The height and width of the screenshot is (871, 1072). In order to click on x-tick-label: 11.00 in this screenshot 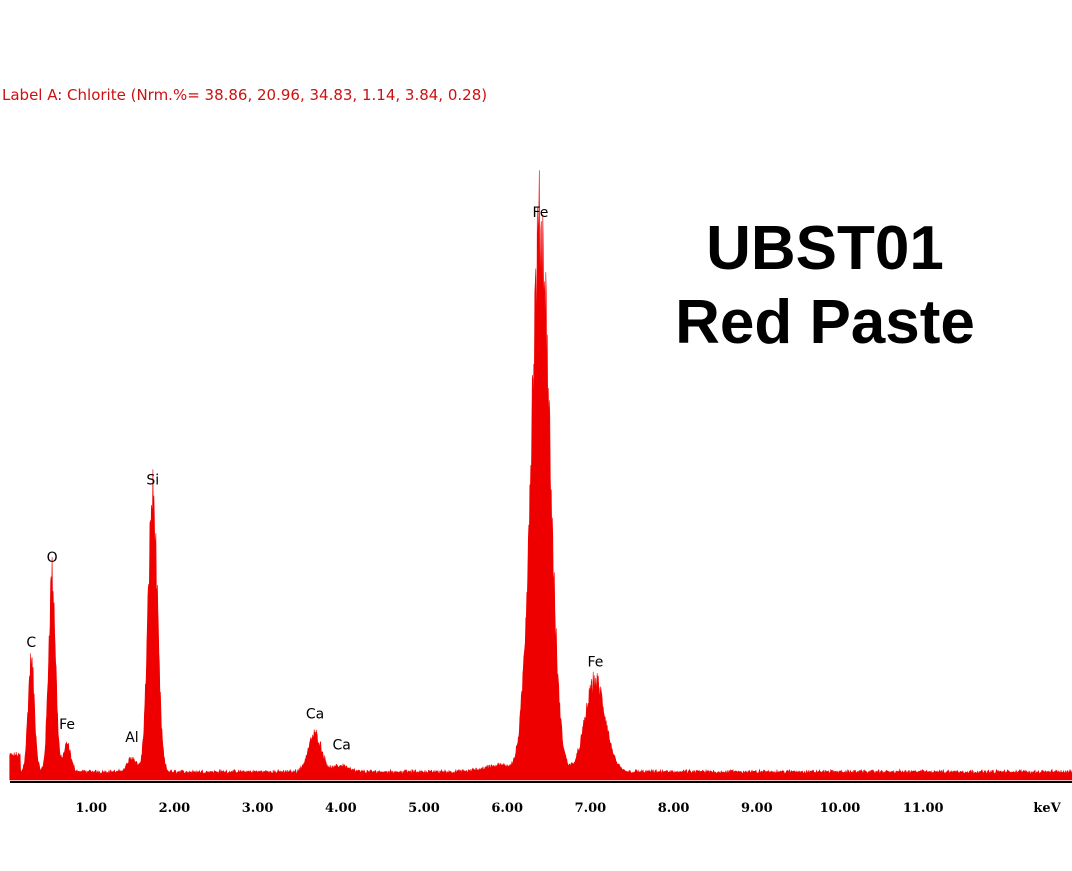, I will do `click(923, 808)`.